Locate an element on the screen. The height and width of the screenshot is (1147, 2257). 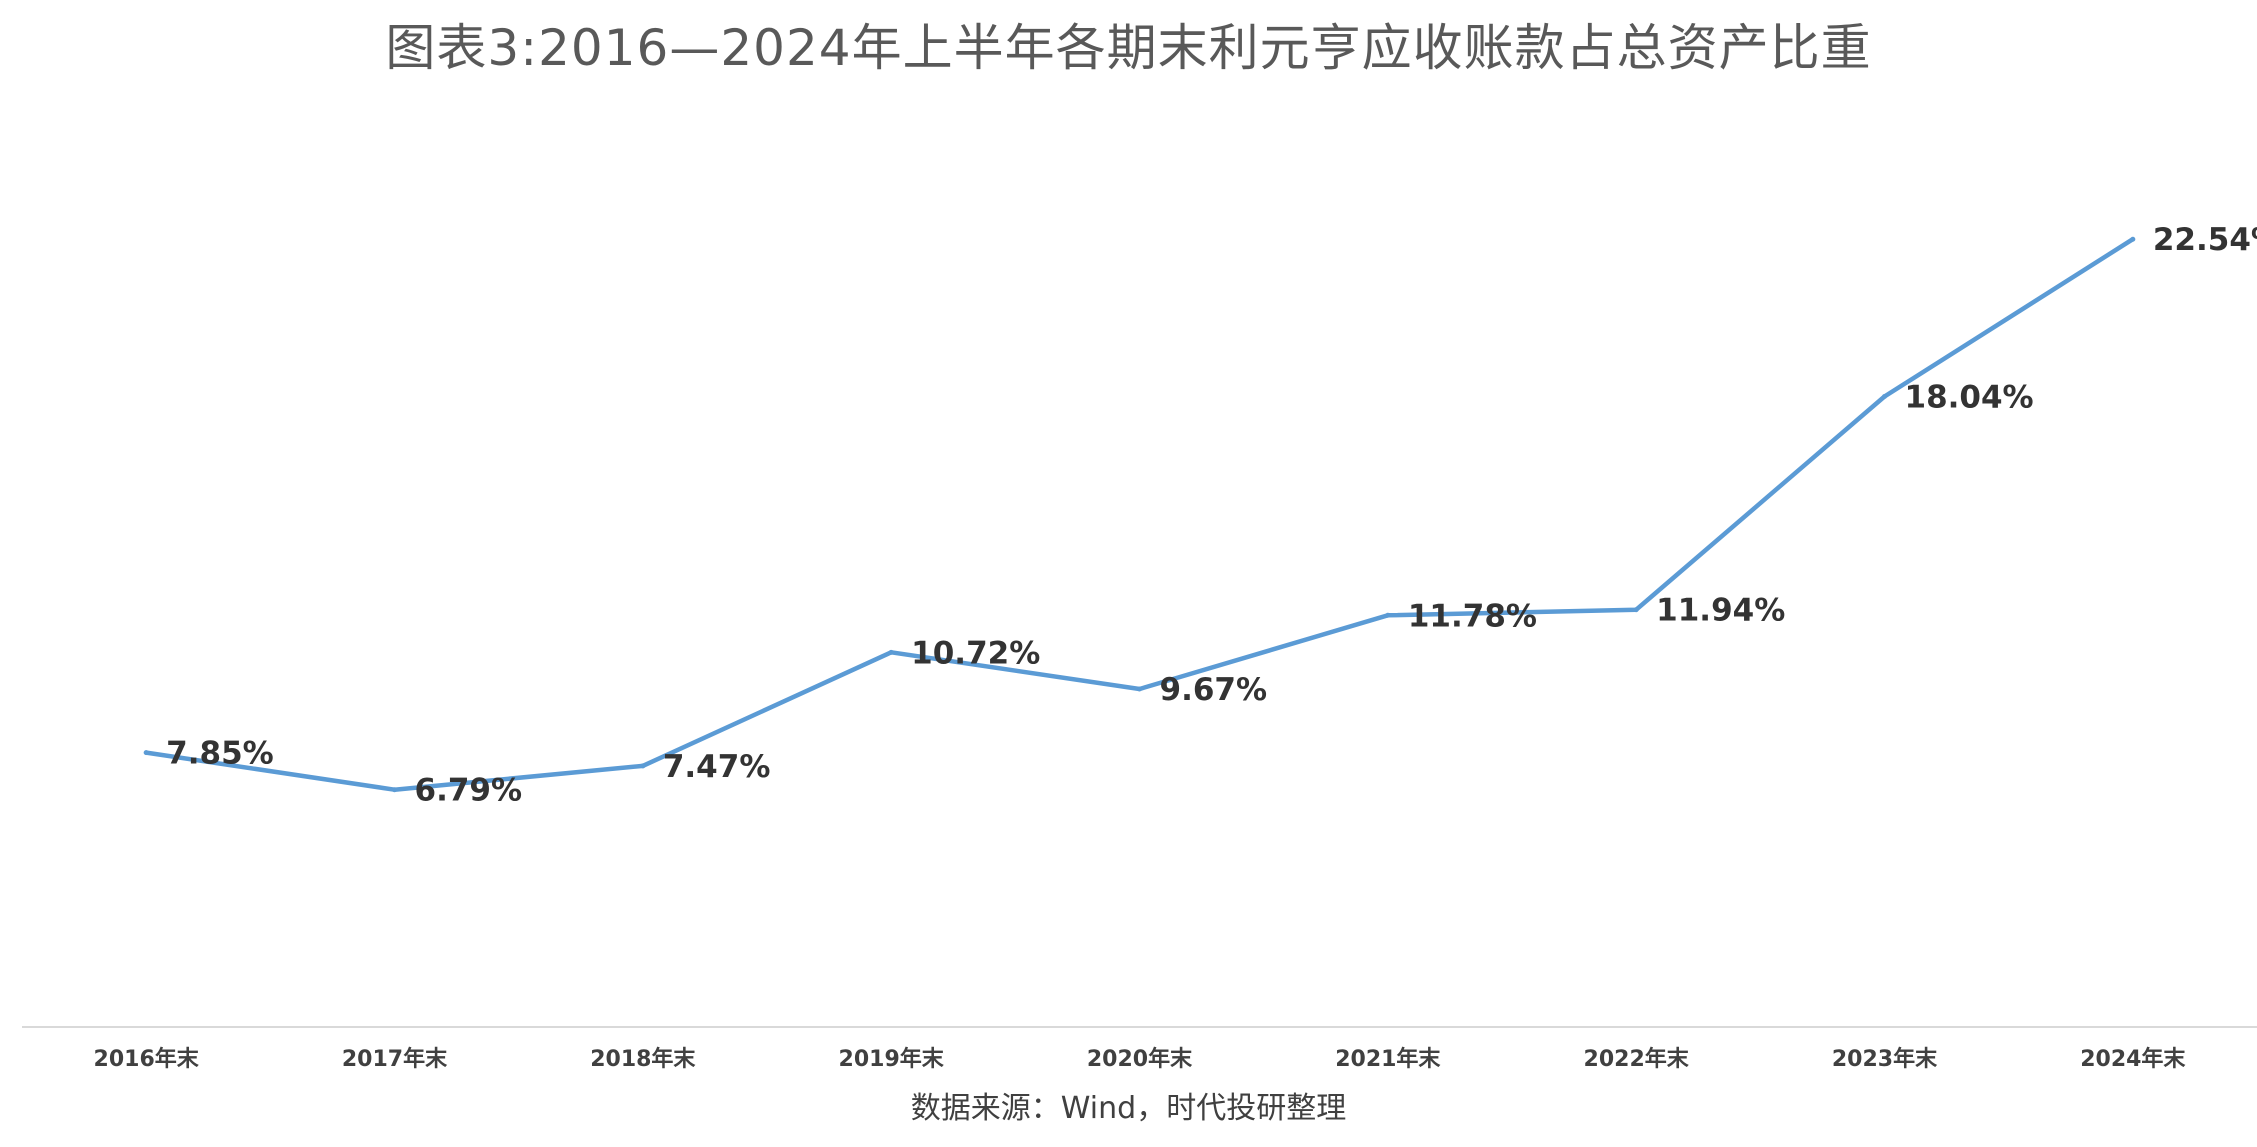
x-tick-label: 2020年末 is located at coordinates (1140, 1059).